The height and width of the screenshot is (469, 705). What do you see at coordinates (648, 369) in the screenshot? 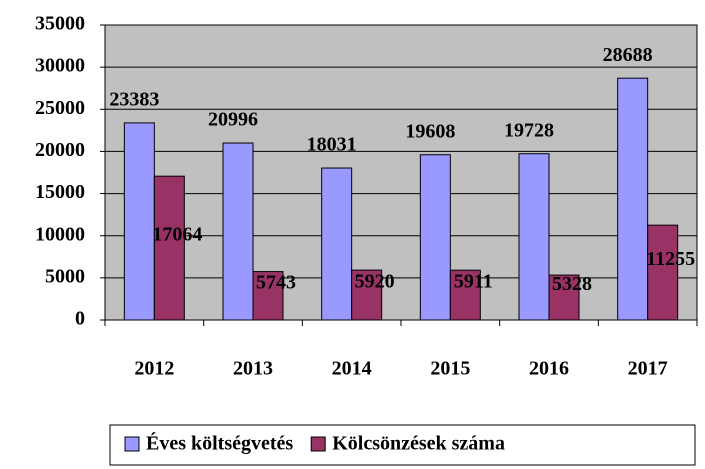
I see `x-tick-label: 2017` at bounding box center [648, 369].